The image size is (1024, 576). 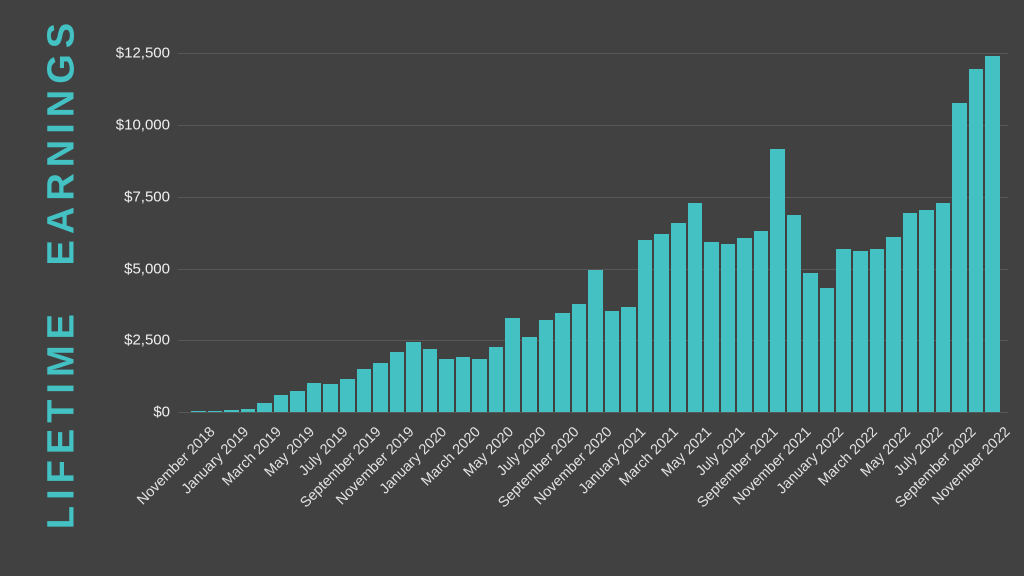 I want to click on y-tick-label: $7,500, so click(x=147, y=197).